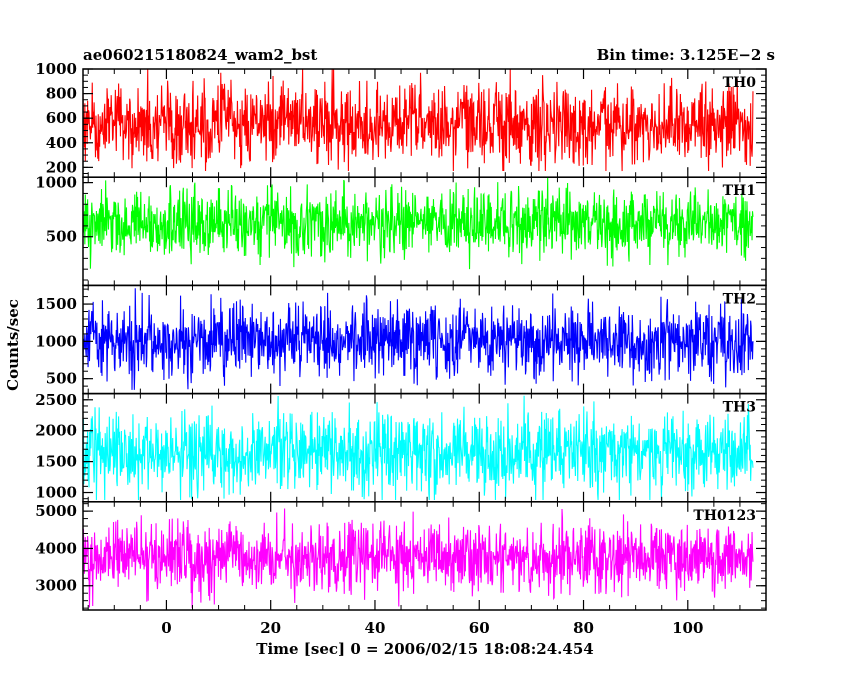 This screenshot has width=850, height=680. Describe the element at coordinates (61, 167) in the screenshot. I see `y-tick-label: 200` at that location.